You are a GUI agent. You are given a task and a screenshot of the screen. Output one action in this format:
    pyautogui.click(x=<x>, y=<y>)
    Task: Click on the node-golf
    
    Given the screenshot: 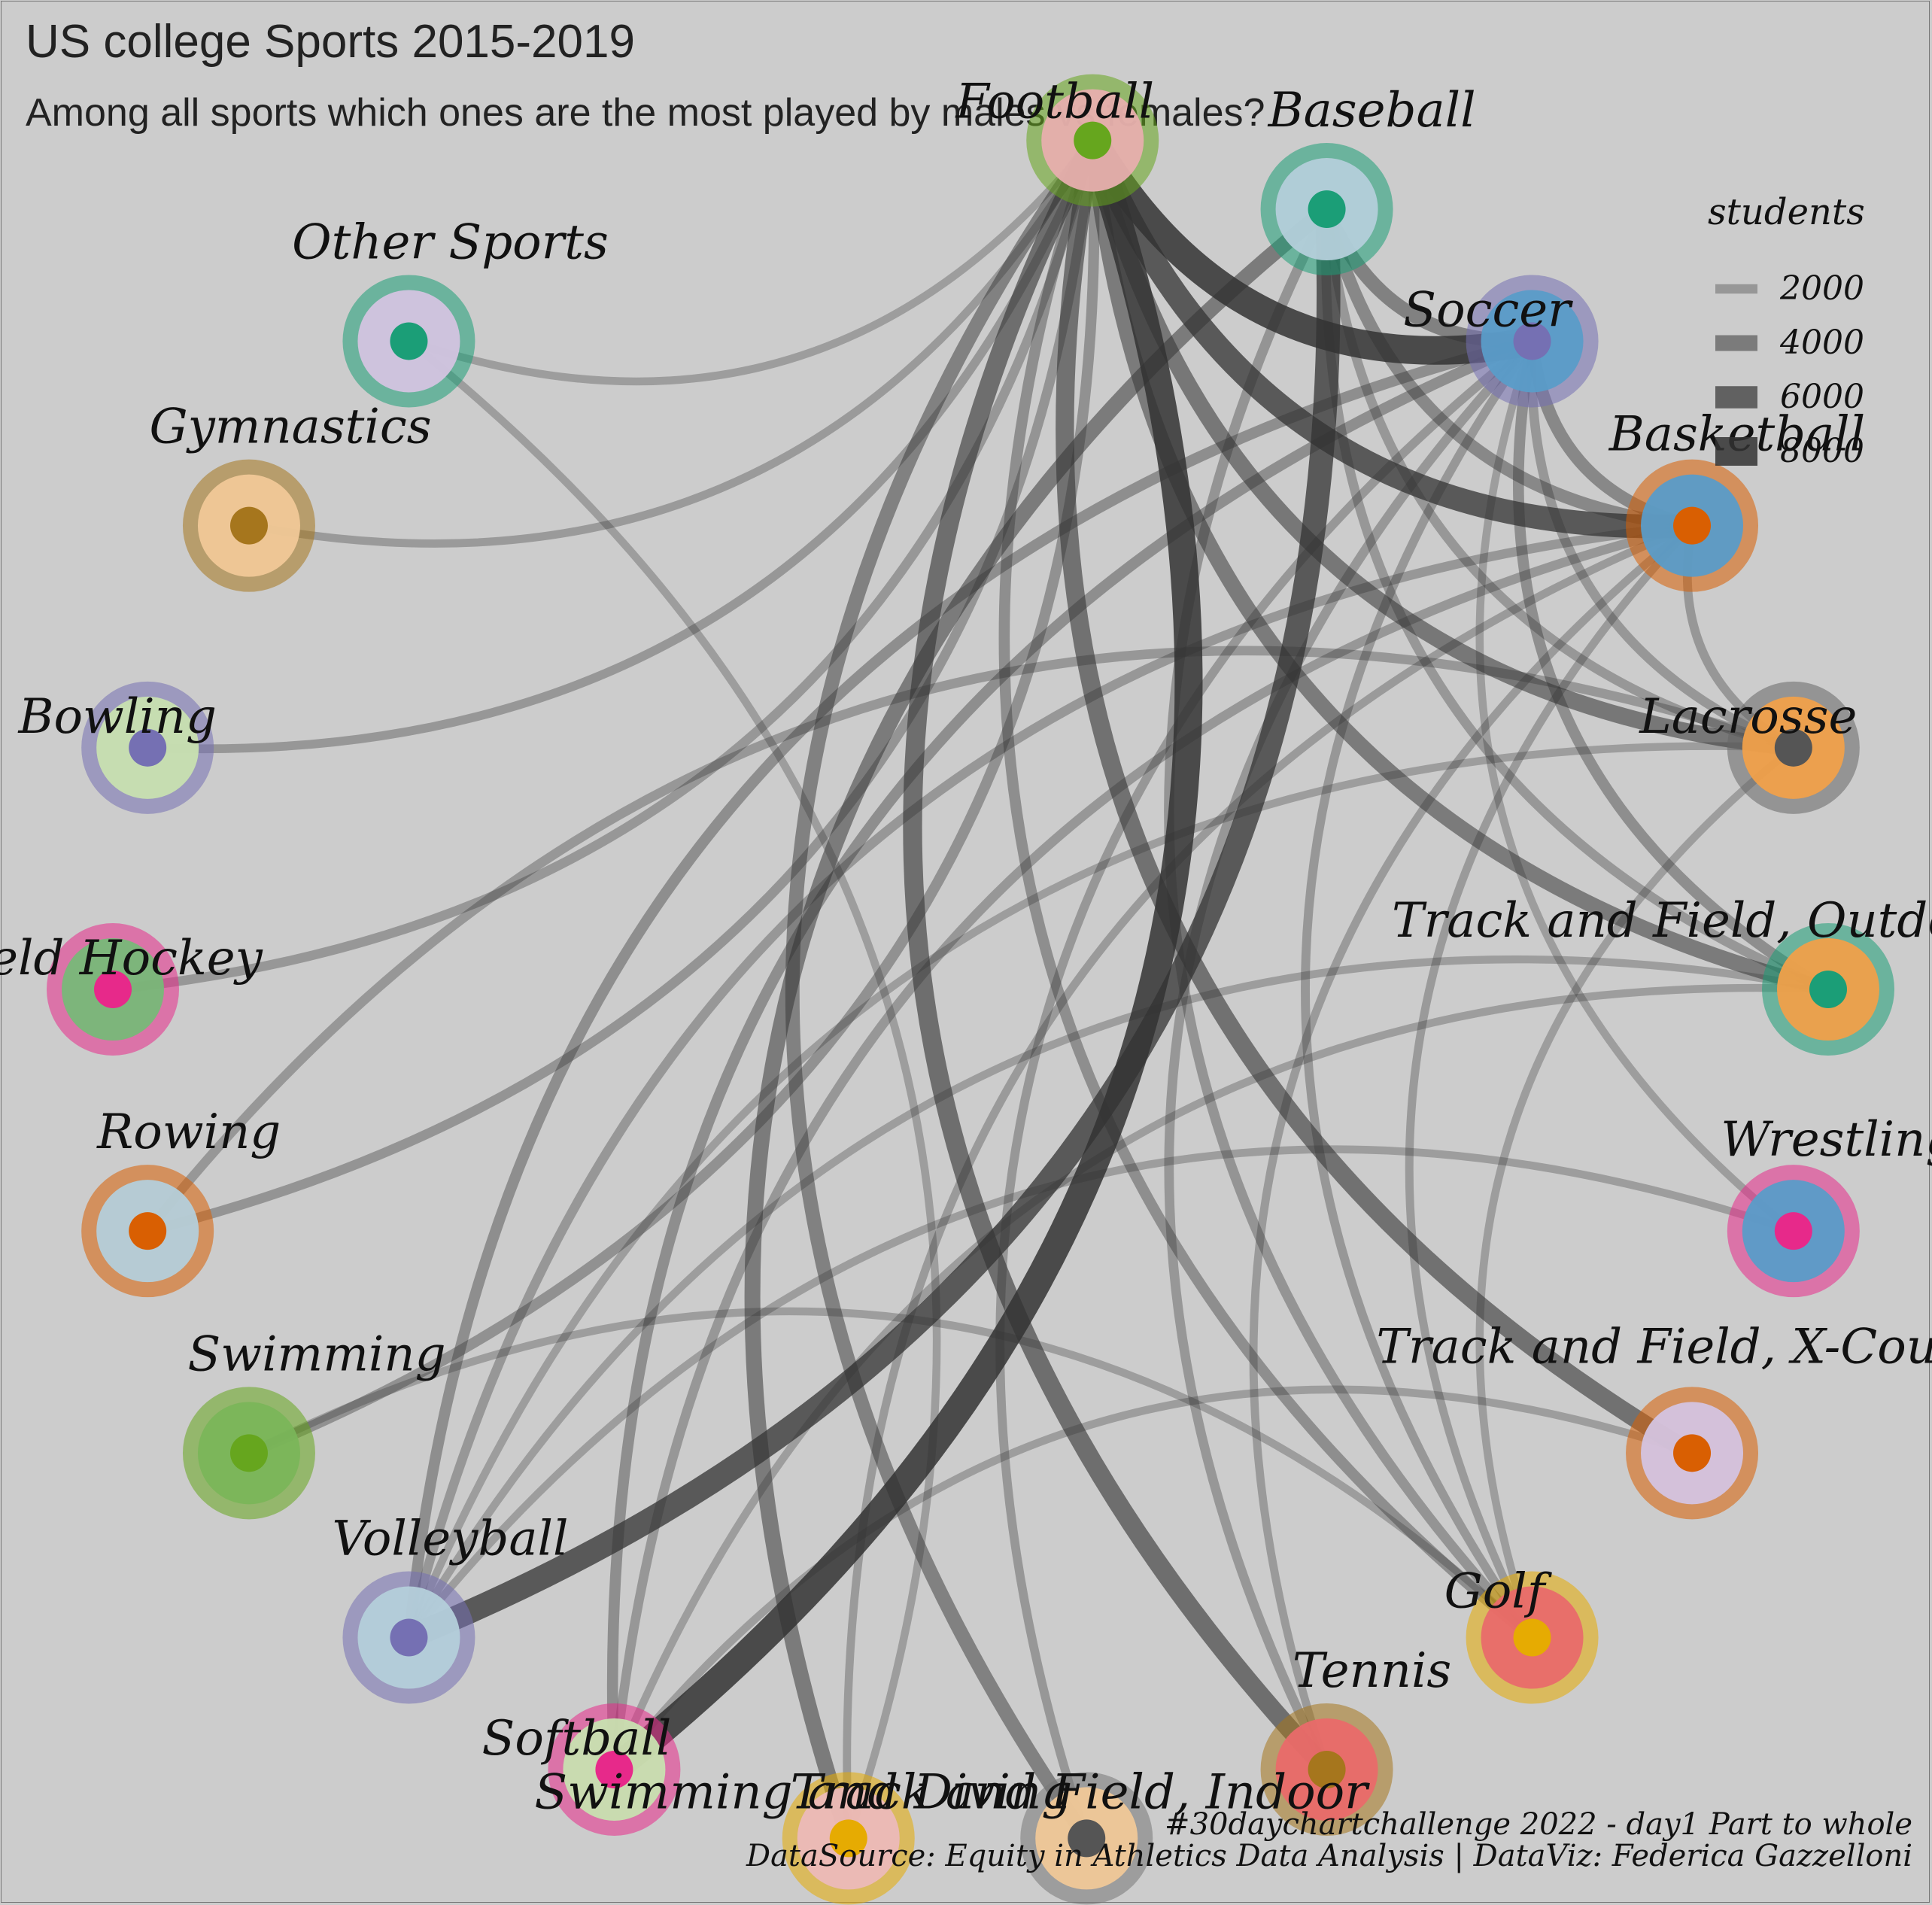 What is the action you would take?
    pyautogui.click(x=1533, y=1637)
    